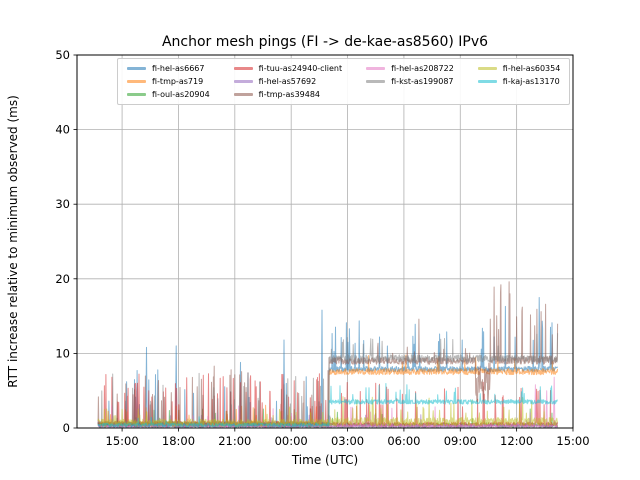 The width and height of the screenshot is (640, 480). What do you see at coordinates (66, 428) in the screenshot?
I see `y-tick-label: 0` at bounding box center [66, 428].